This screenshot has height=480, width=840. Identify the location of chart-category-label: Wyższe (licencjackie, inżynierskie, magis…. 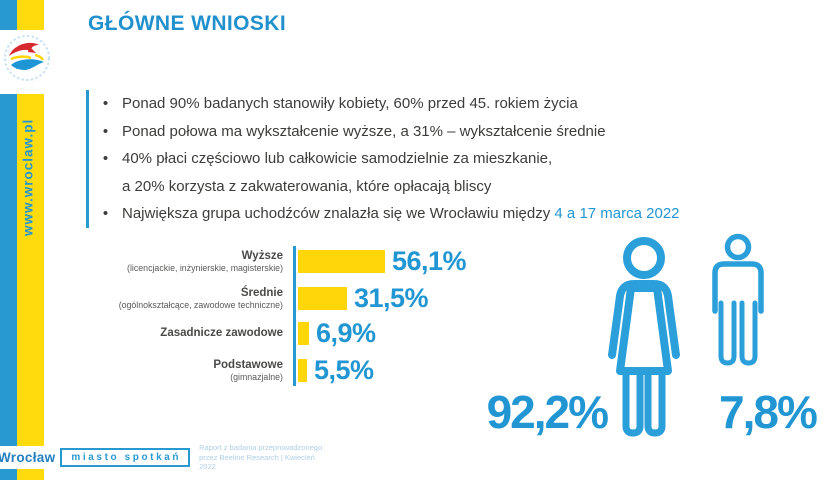
(194, 261).